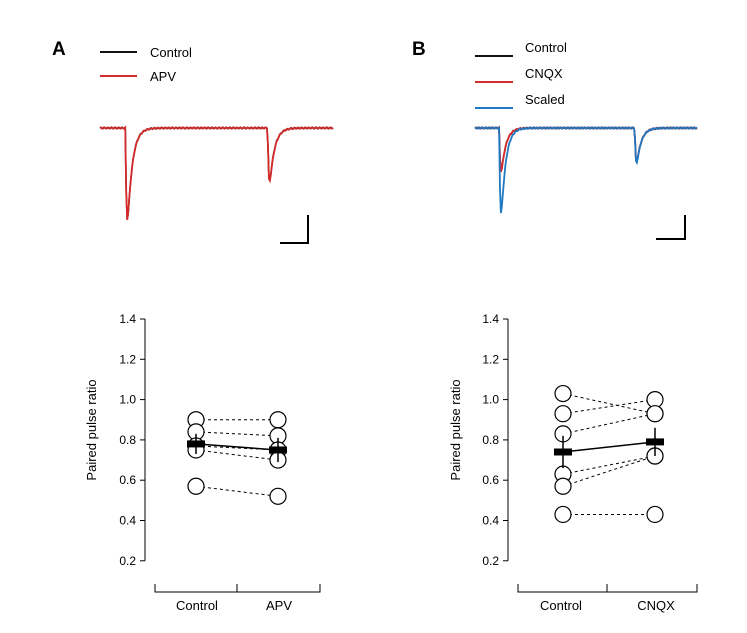 The height and width of the screenshot is (633, 747). I want to click on panel-a-ytick-label: 0.4, so click(127, 521).